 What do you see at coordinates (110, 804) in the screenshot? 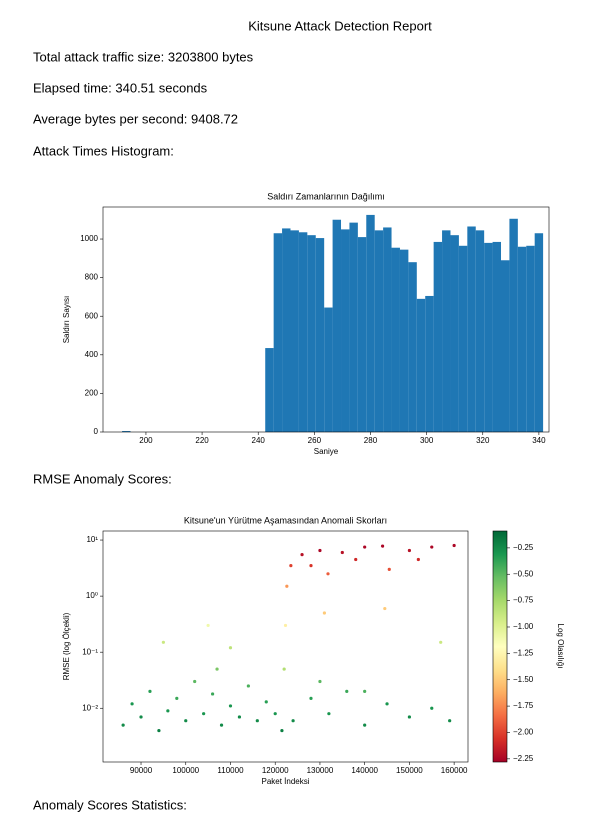
I see `section-heading: Anomaly Scores Statistics:` at bounding box center [110, 804].